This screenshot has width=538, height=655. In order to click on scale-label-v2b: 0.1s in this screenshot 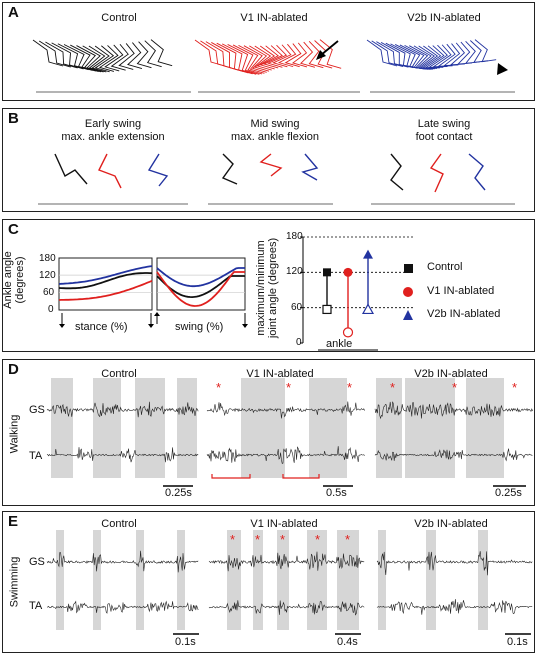, I will do `click(517, 642)`.